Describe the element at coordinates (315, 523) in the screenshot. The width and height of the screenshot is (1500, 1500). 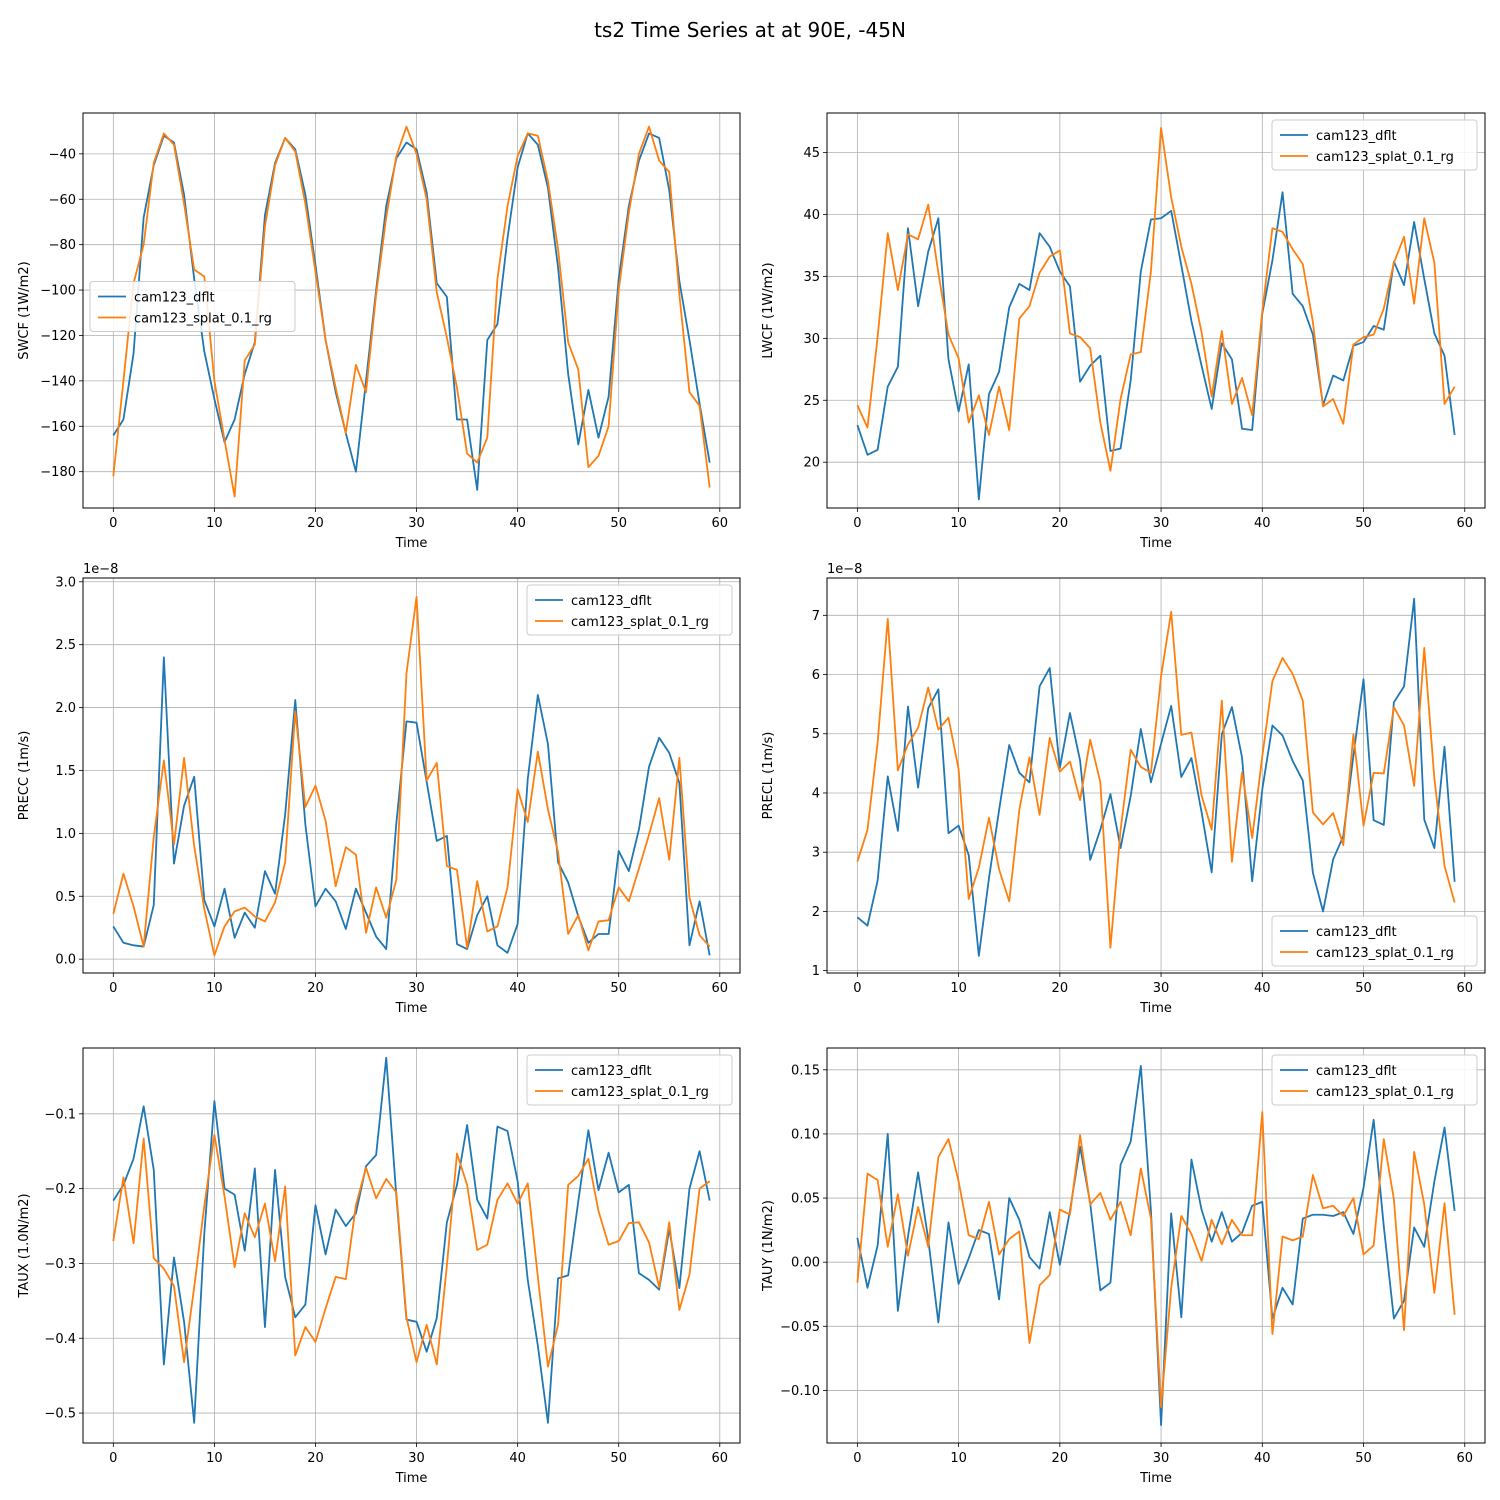
I see `subplot-1-x-tick-label: 20` at that location.